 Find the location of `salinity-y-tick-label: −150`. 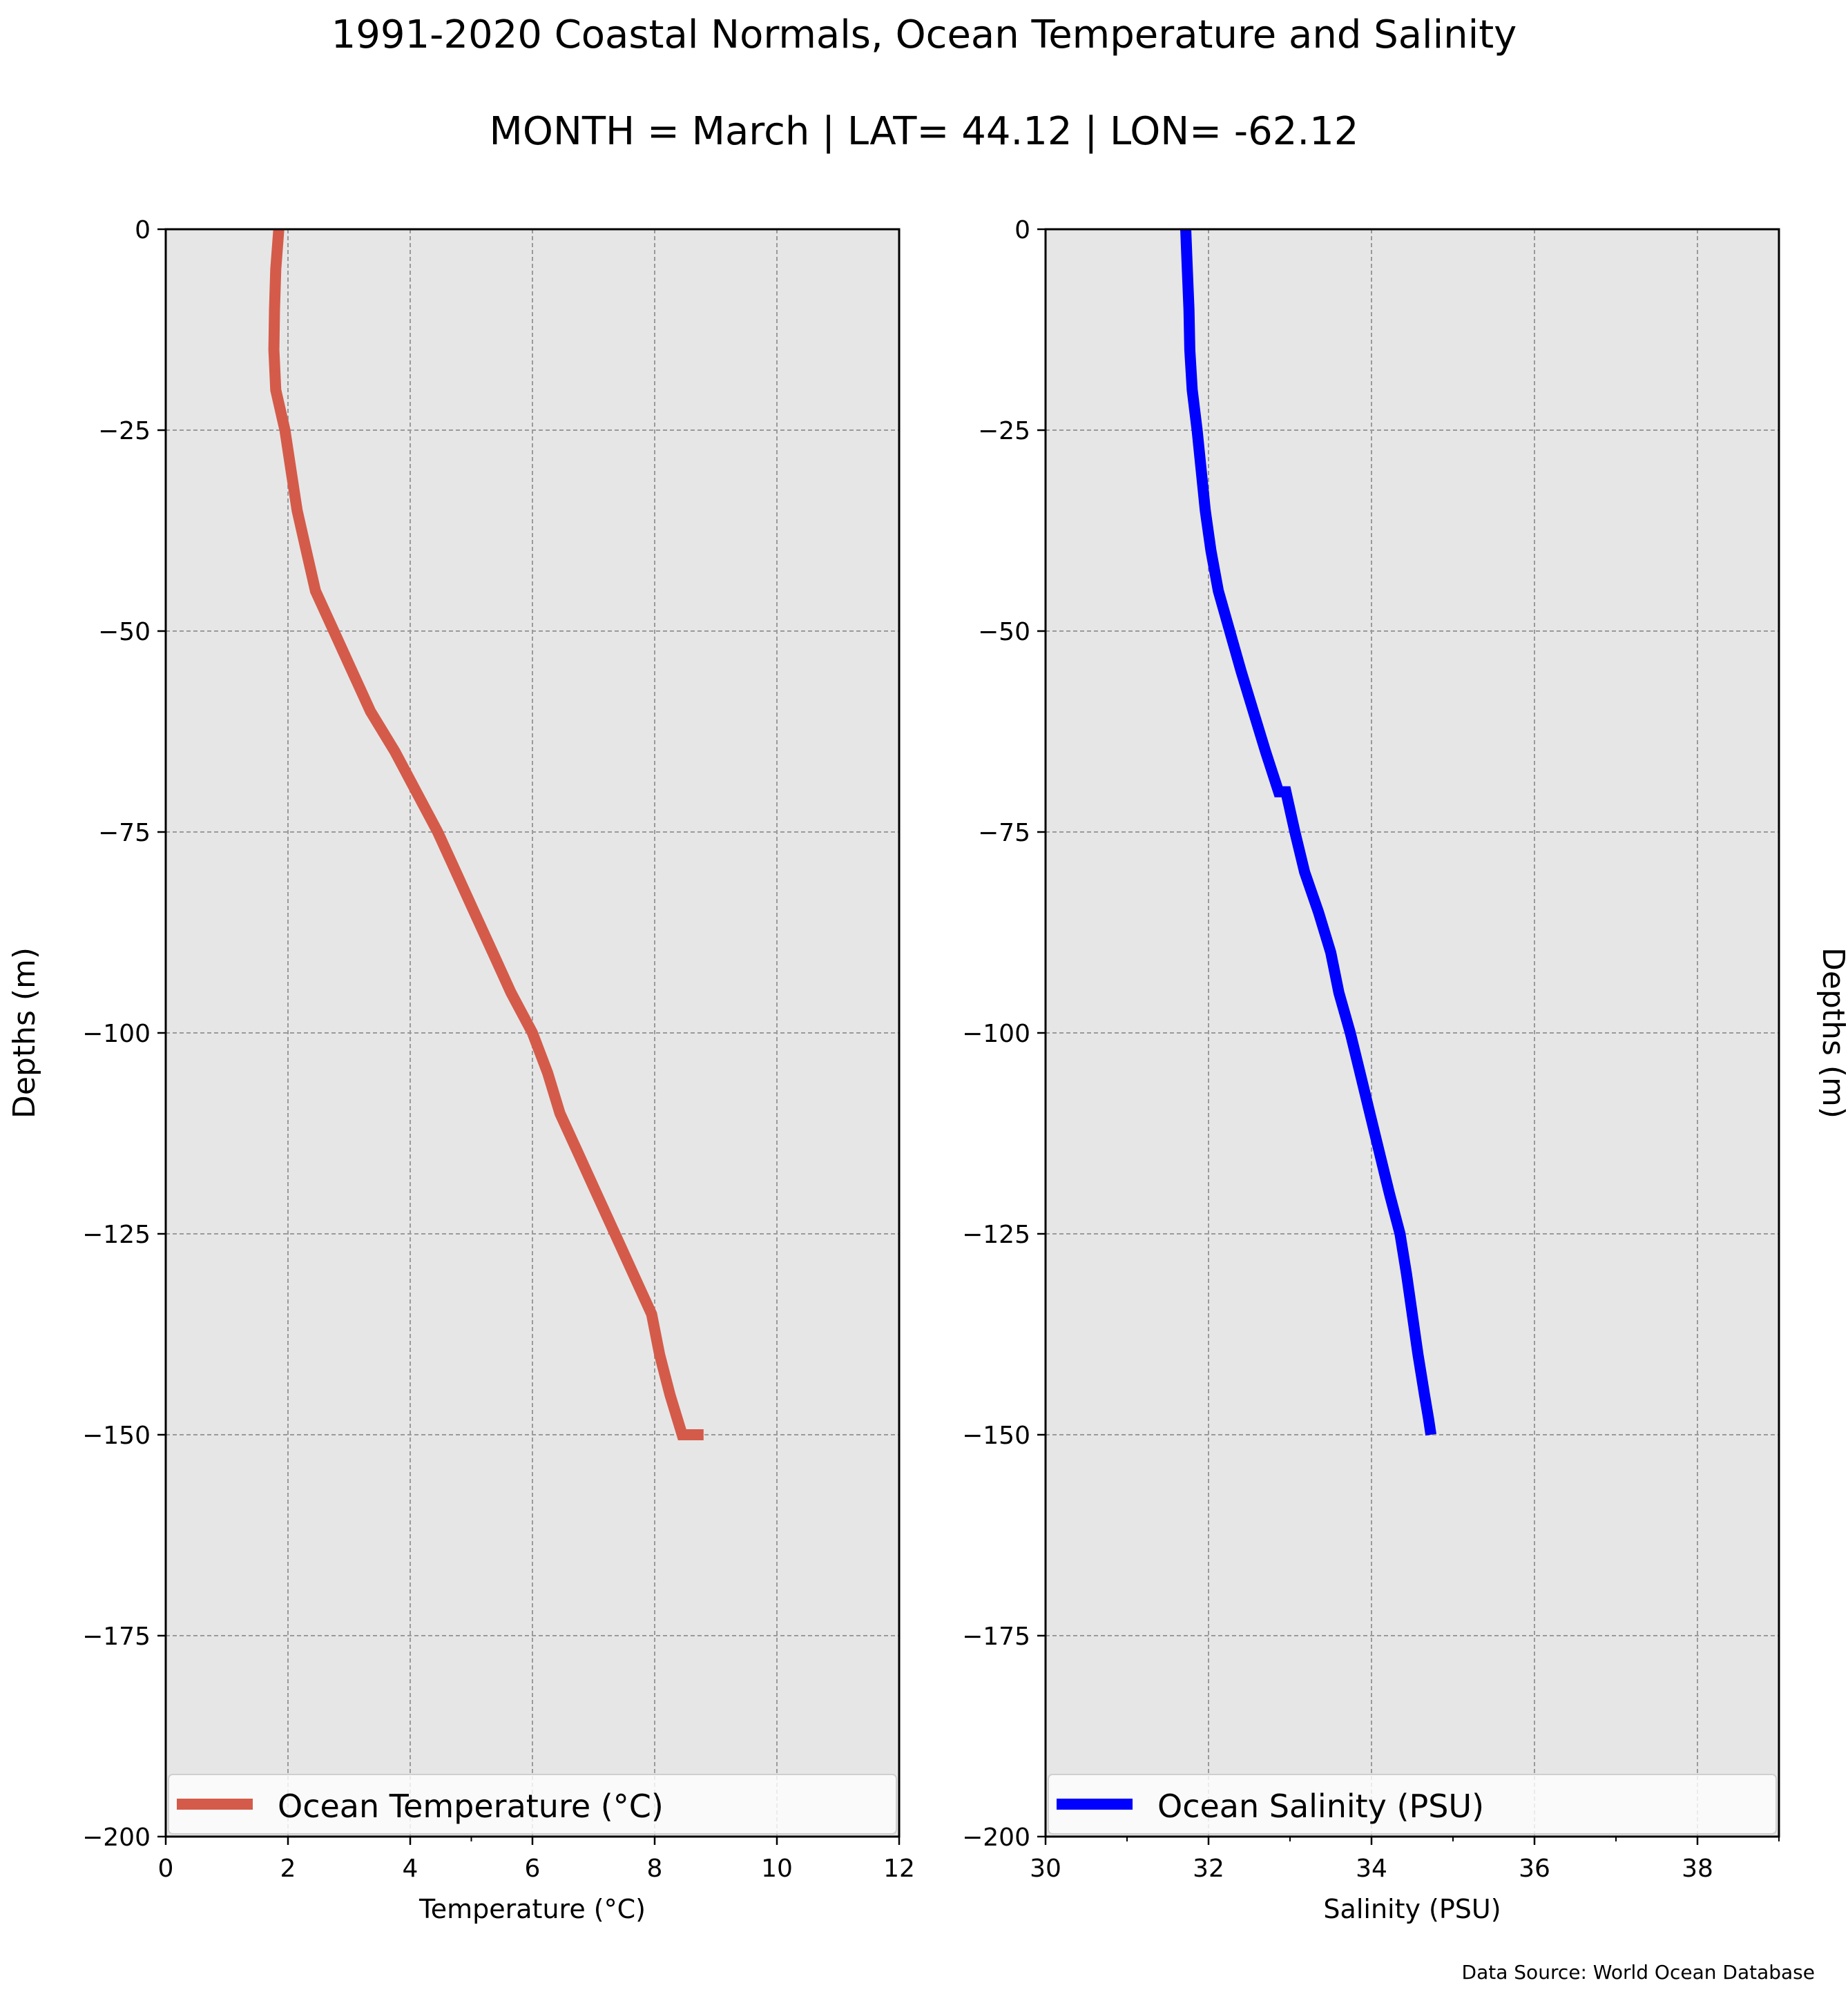

salinity-y-tick-label: −150 is located at coordinates (996, 1436).